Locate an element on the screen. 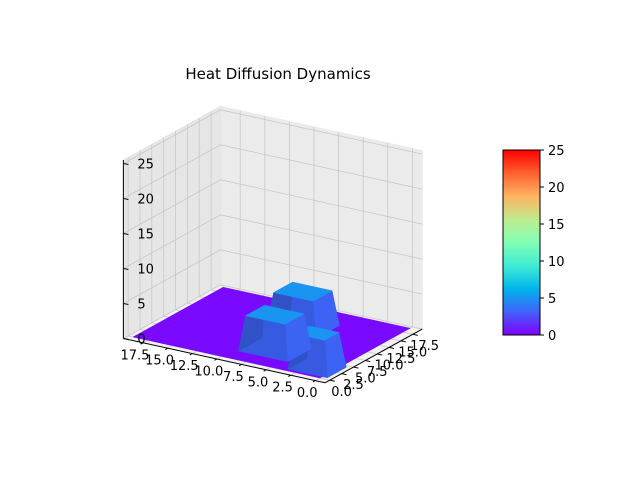  x-tick-label: 15.0 is located at coordinates (159, 361).